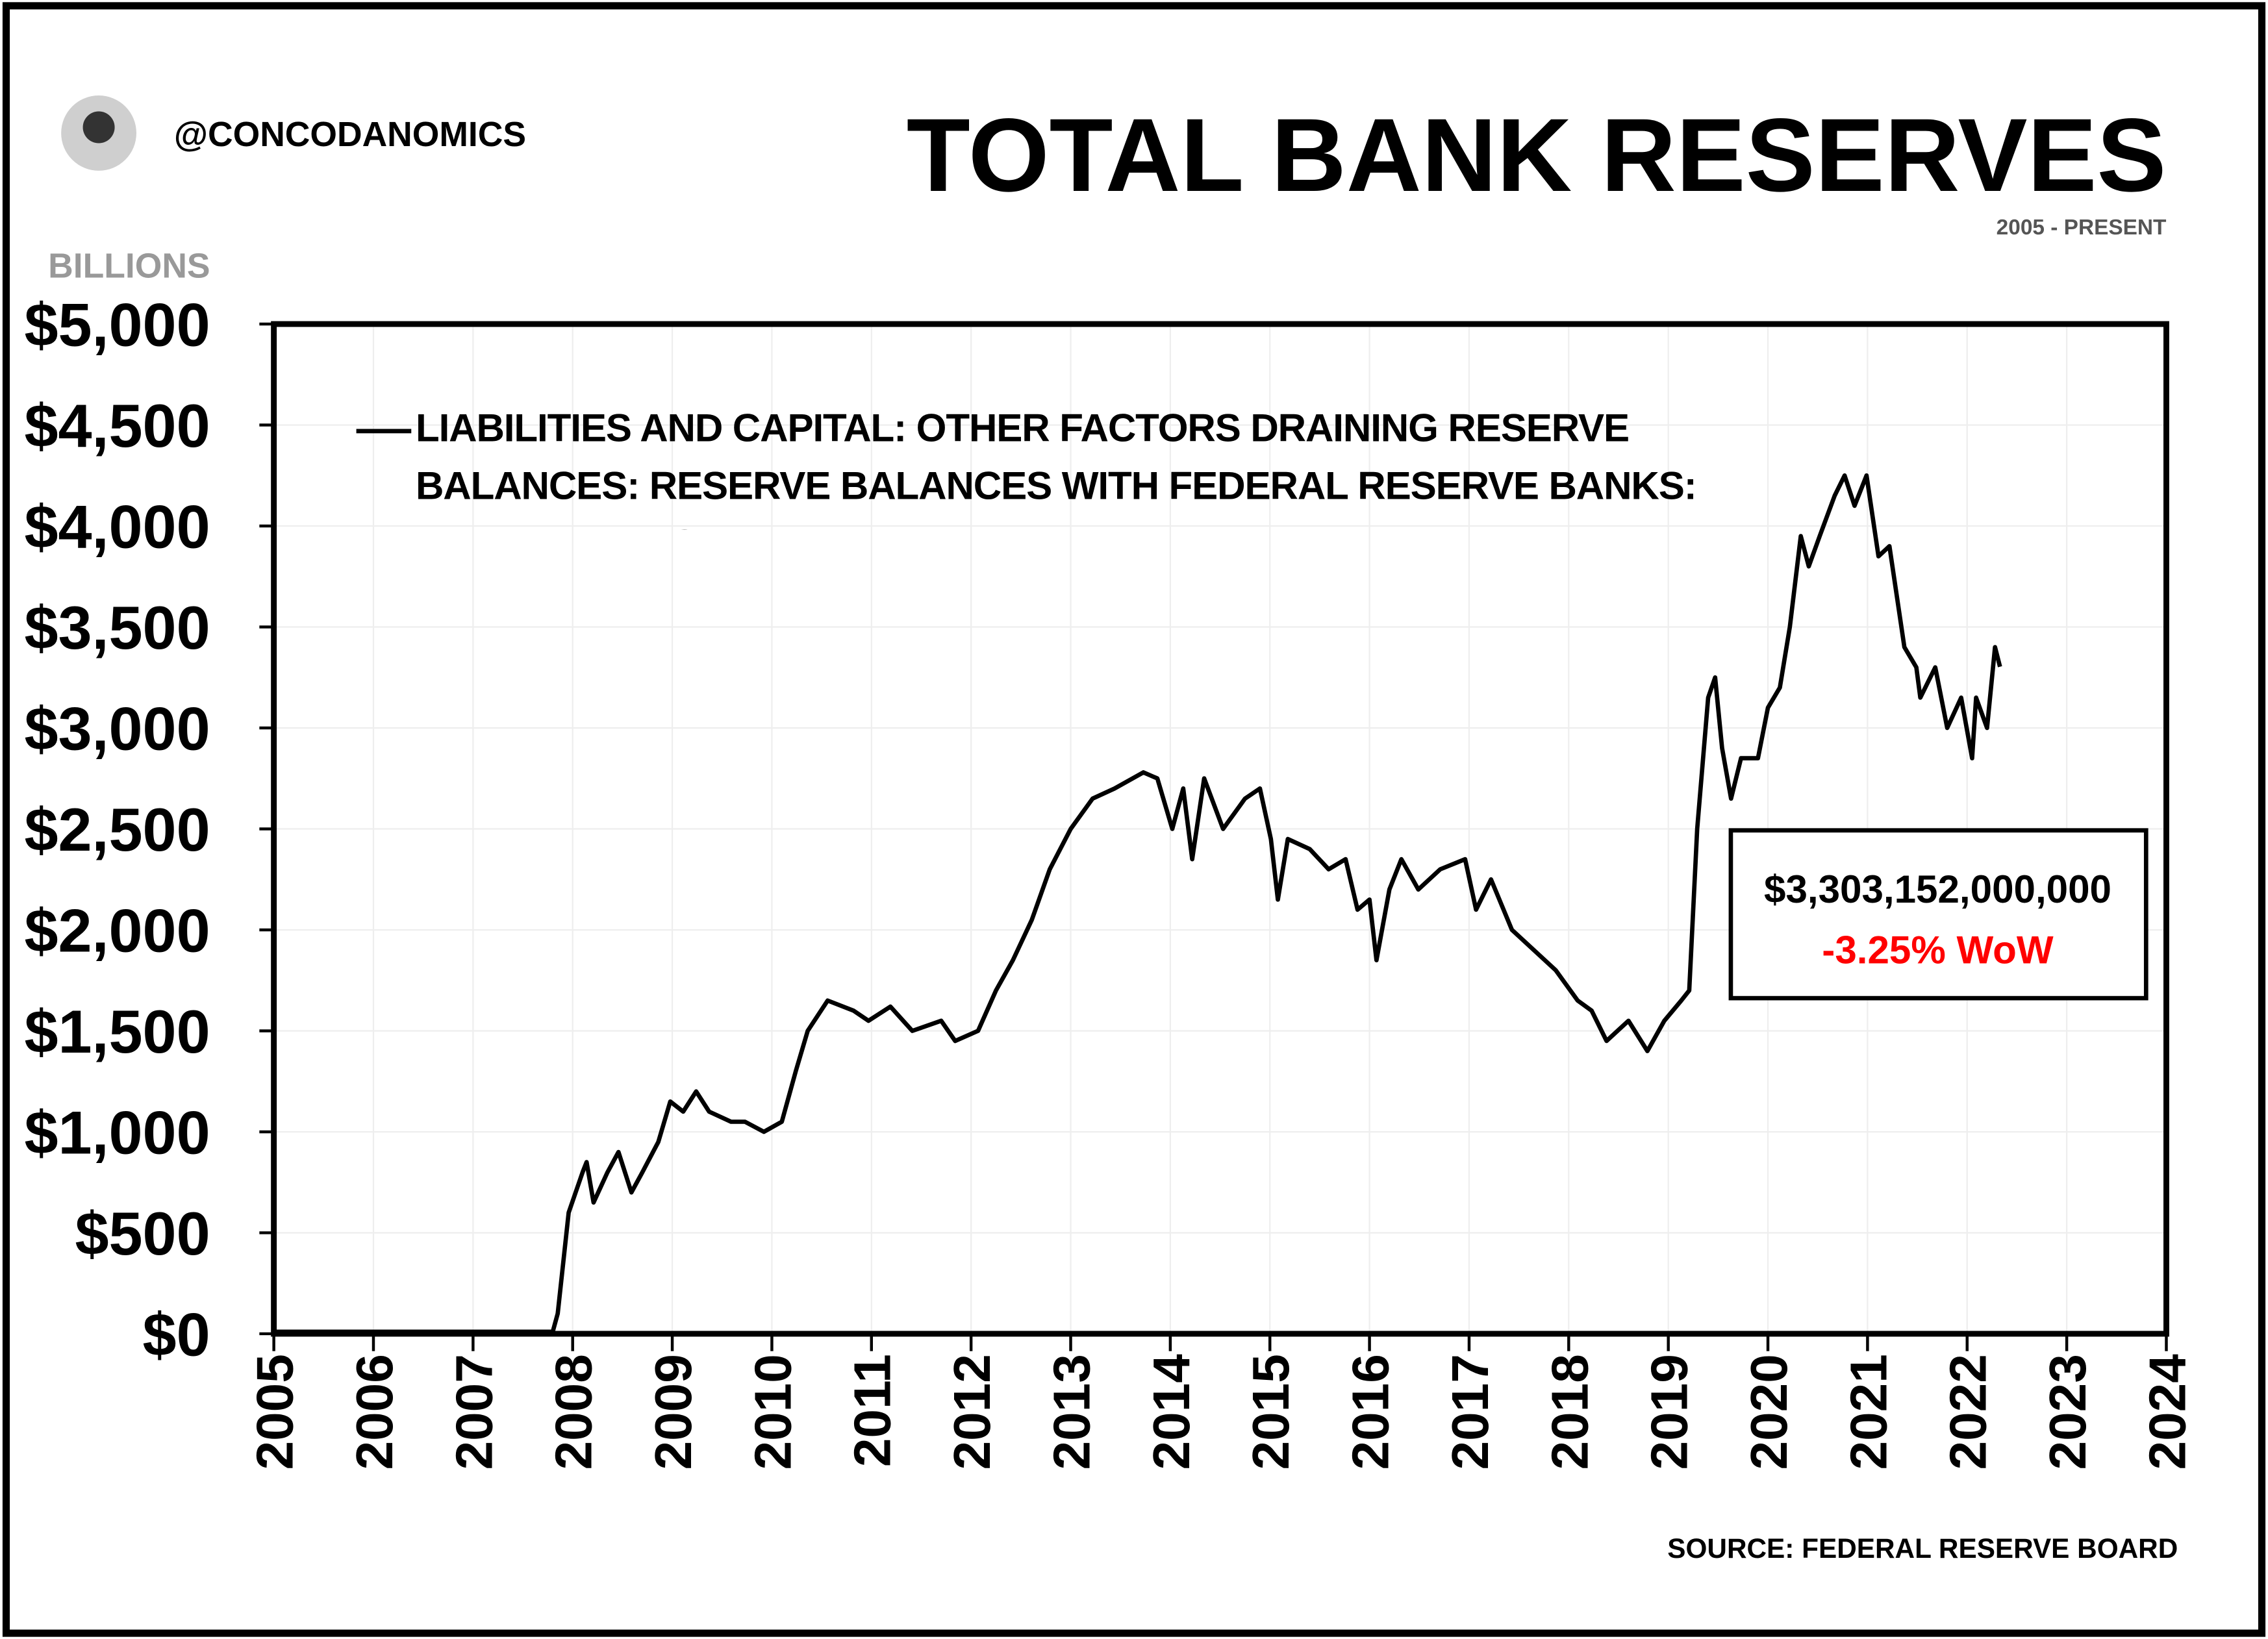 The image size is (2268, 1639). What do you see at coordinates (117, 728) in the screenshot?
I see `y-tick-label: $3,000` at bounding box center [117, 728].